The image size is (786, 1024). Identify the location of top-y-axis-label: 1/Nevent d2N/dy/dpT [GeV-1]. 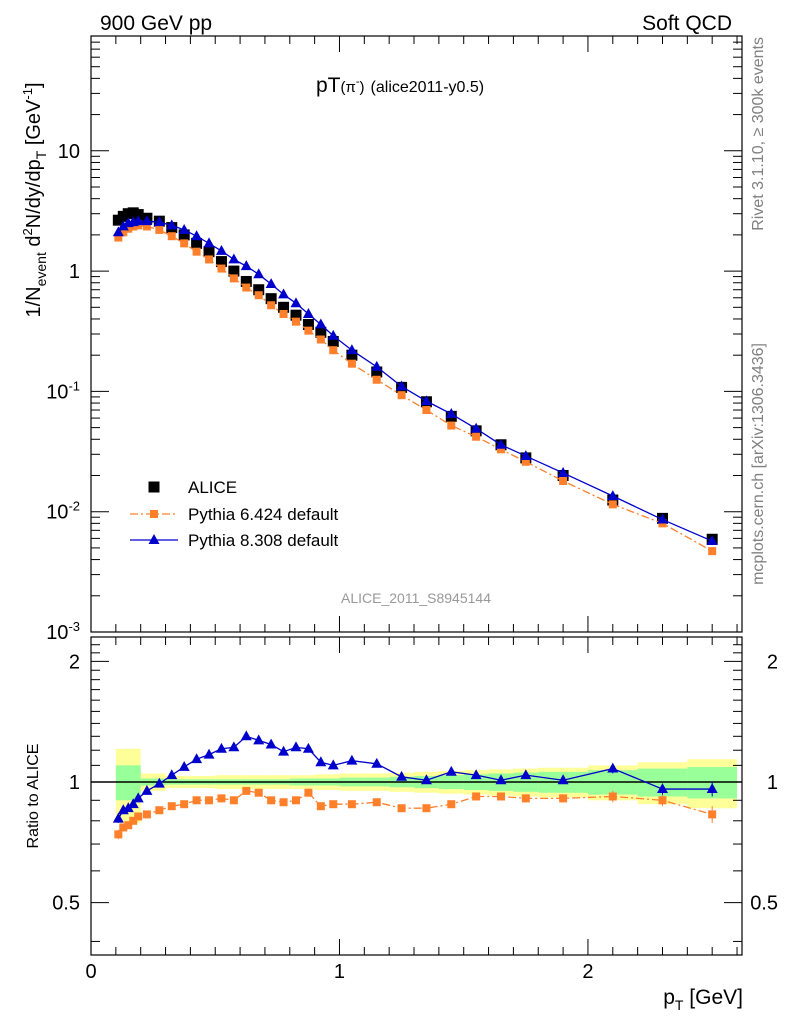
(34, 199).